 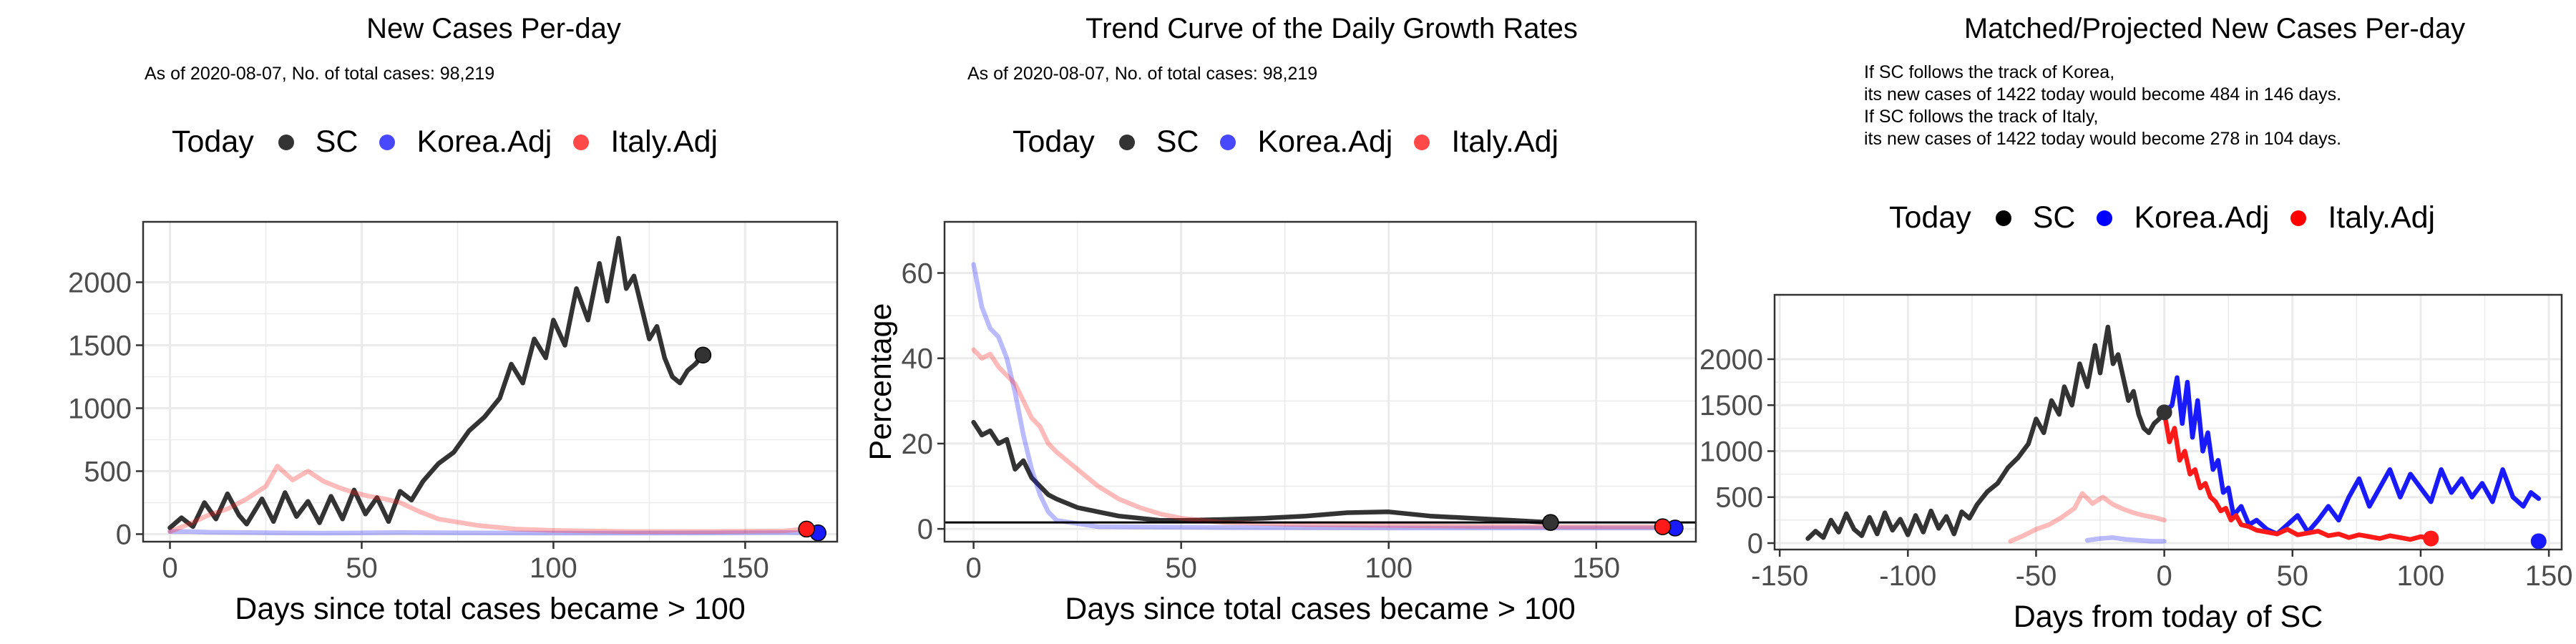 I want to click on series-line-korea-adj-matched-, so click(x=2125, y=539).